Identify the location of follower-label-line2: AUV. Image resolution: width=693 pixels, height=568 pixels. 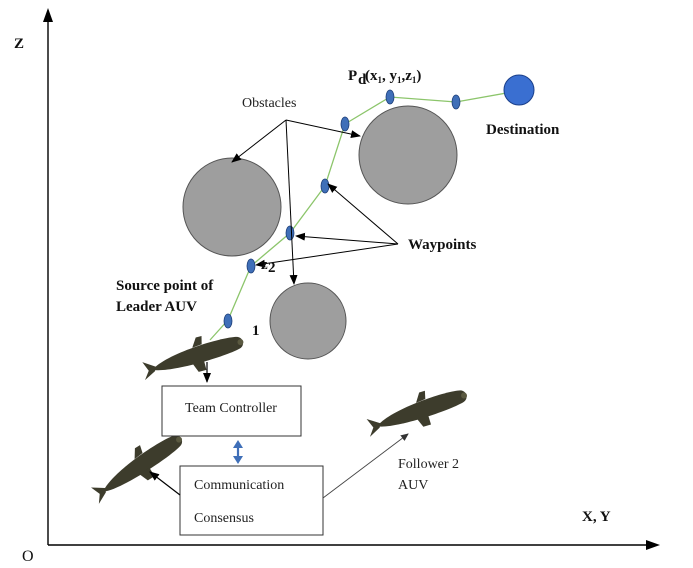
(413, 485).